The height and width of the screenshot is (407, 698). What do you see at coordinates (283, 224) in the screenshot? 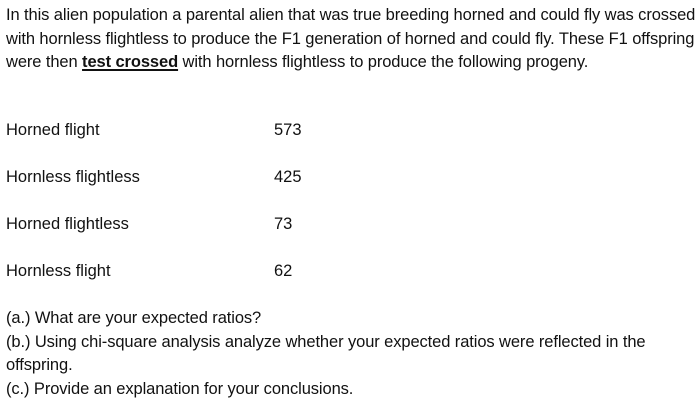
I see `phenotype-count: 73` at bounding box center [283, 224].